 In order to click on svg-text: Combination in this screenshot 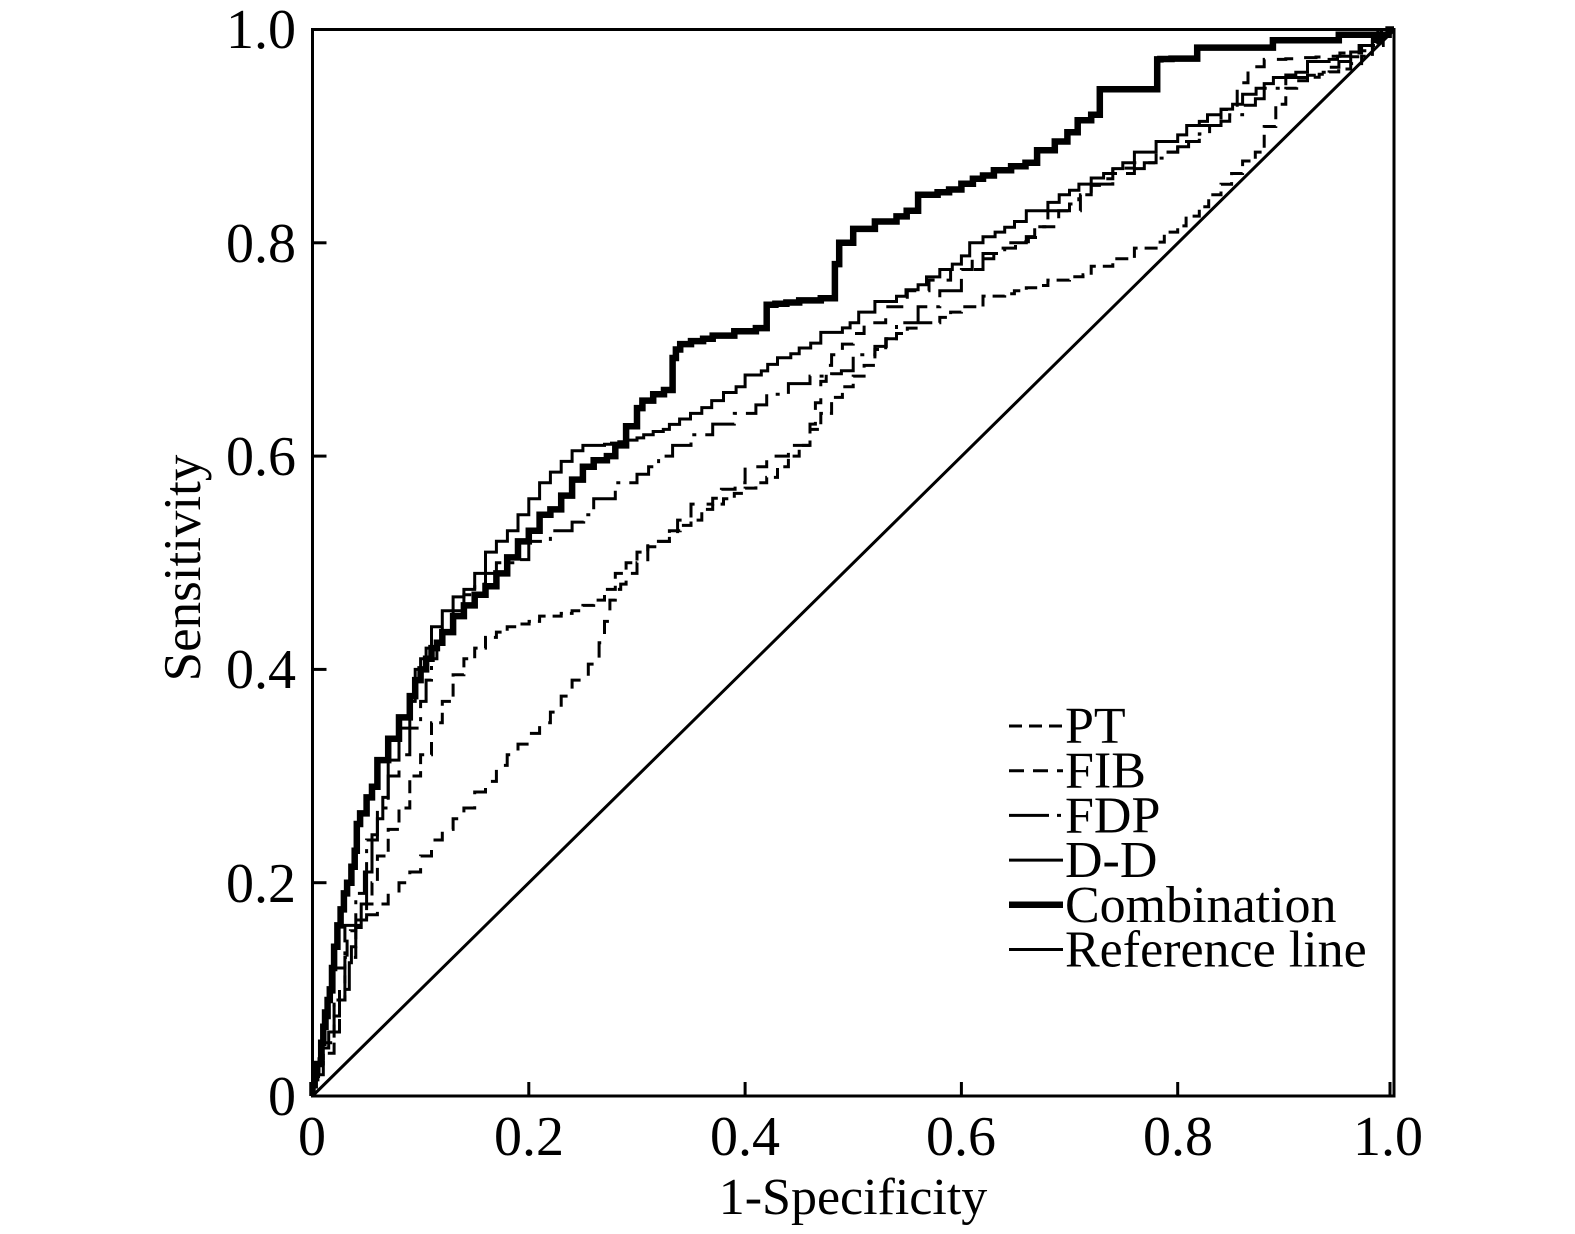, I will do `click(1201, 905)`.